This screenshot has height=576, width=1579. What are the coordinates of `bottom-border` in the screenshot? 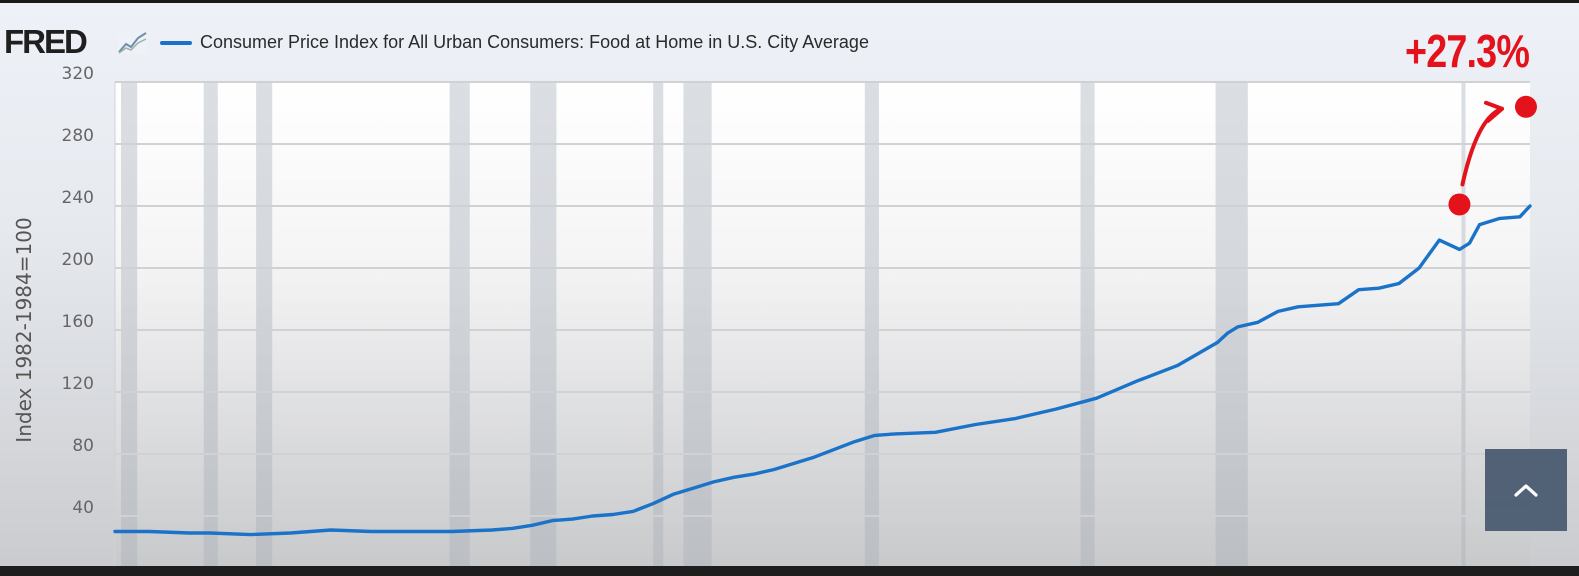 It's located at (789, 571).